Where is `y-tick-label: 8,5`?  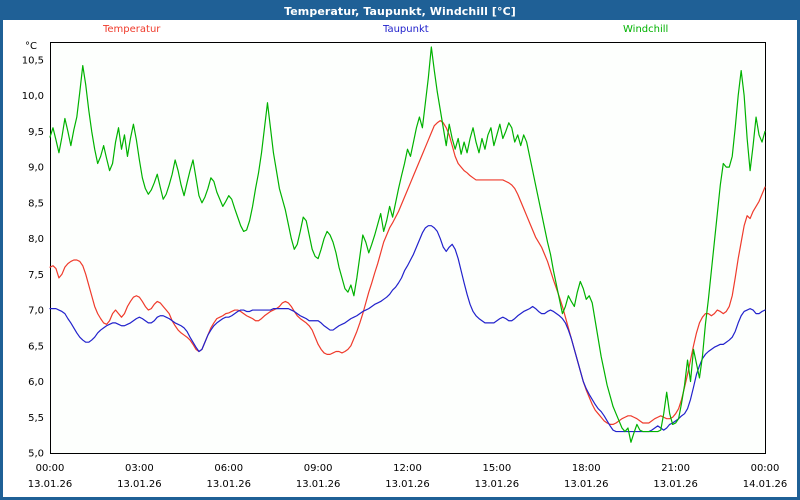 y-tick-label: 8,5 is located at coordinates (36, 203).